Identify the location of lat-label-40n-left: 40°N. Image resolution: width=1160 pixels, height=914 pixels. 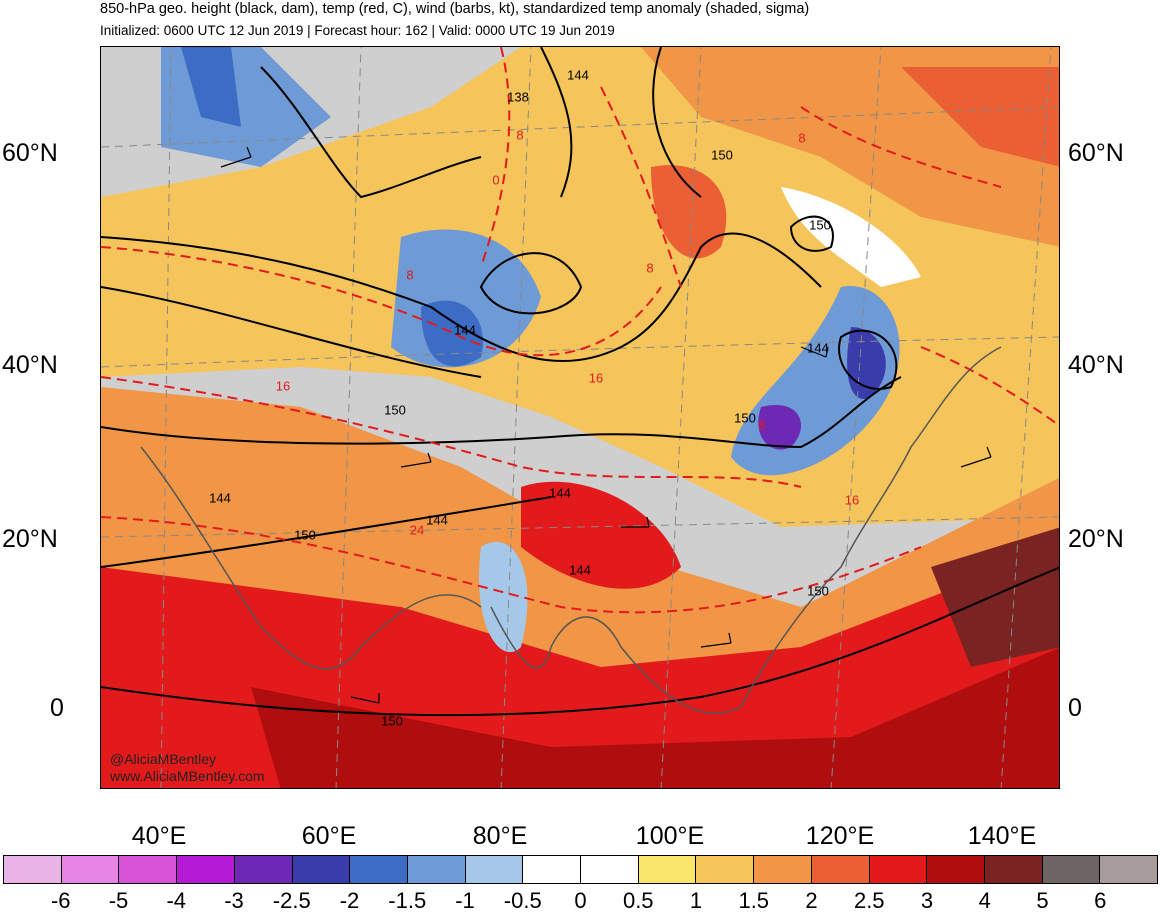
(30, 365).